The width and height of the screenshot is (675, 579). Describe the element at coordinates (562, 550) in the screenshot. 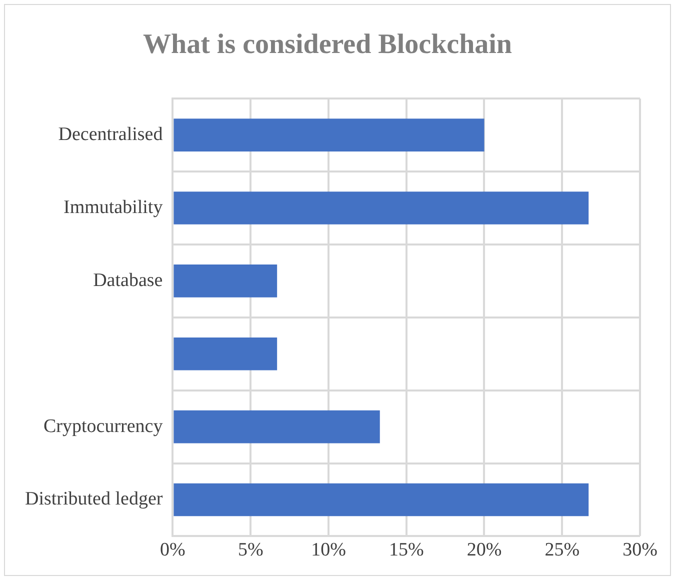

I see `x-tick-label: 25%` at that location.